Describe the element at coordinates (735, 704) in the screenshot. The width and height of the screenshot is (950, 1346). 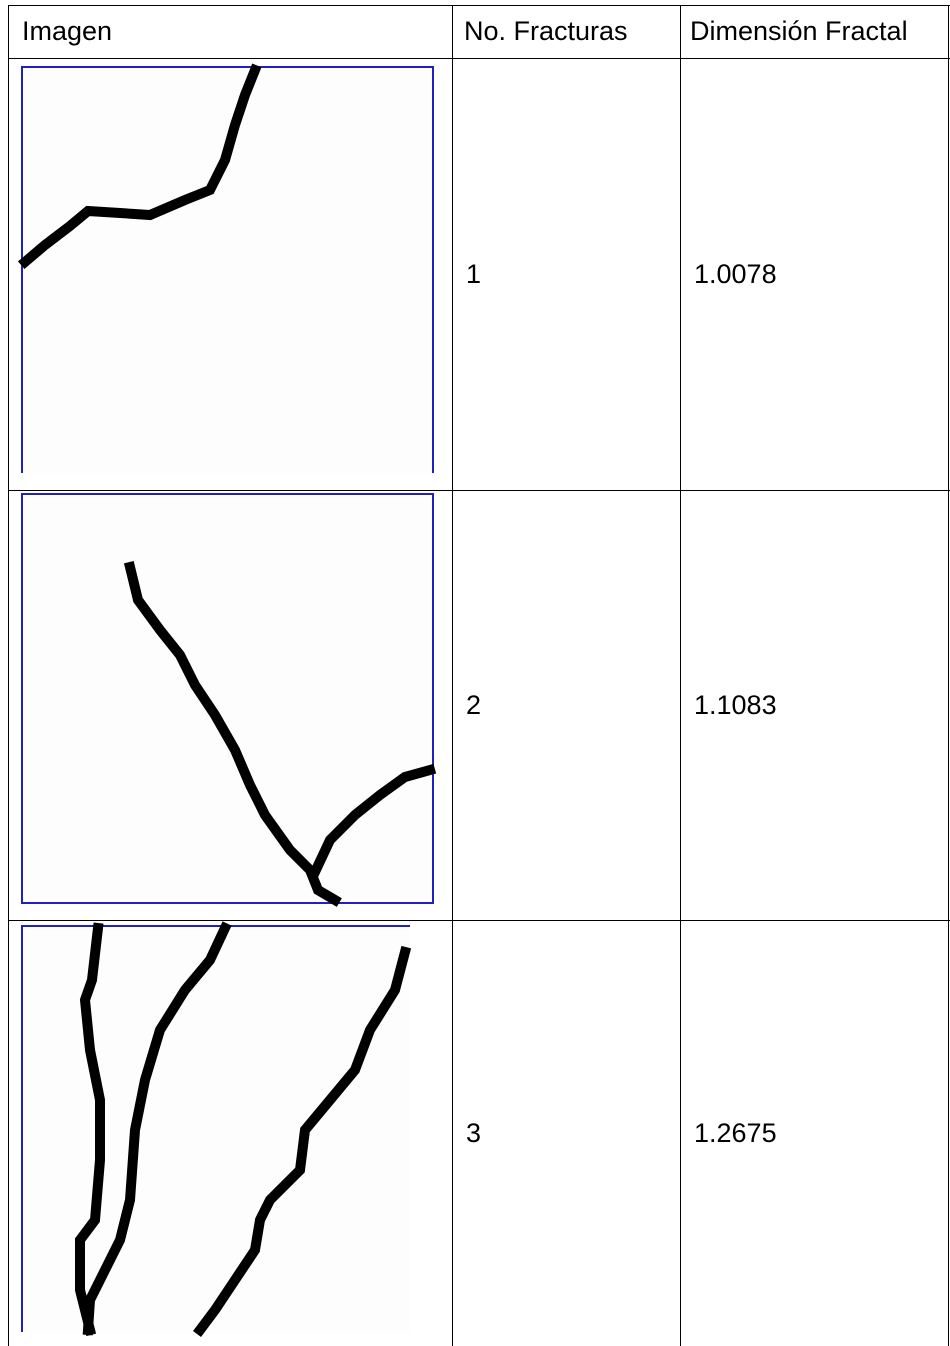
I see `fractal-dimension: 1.1083` at that location.